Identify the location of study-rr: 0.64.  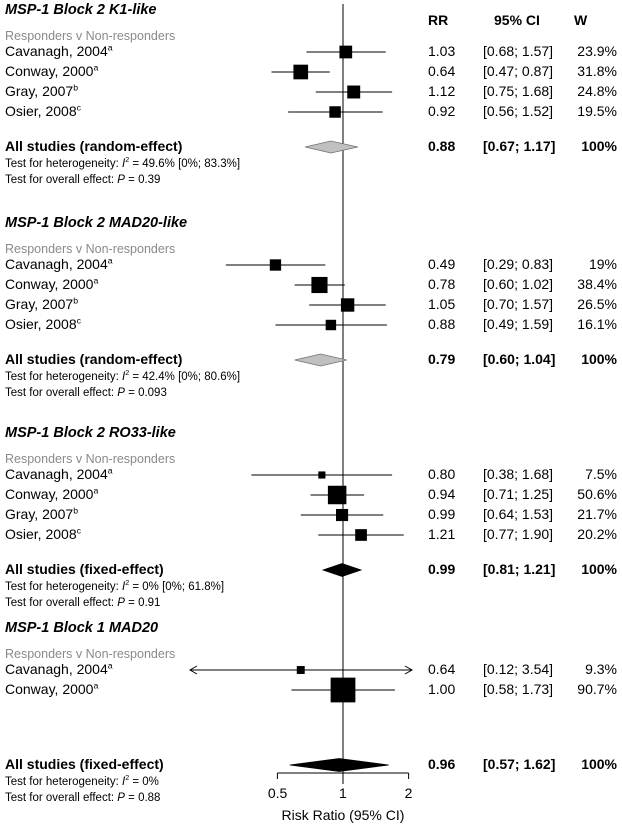
(442, 669).